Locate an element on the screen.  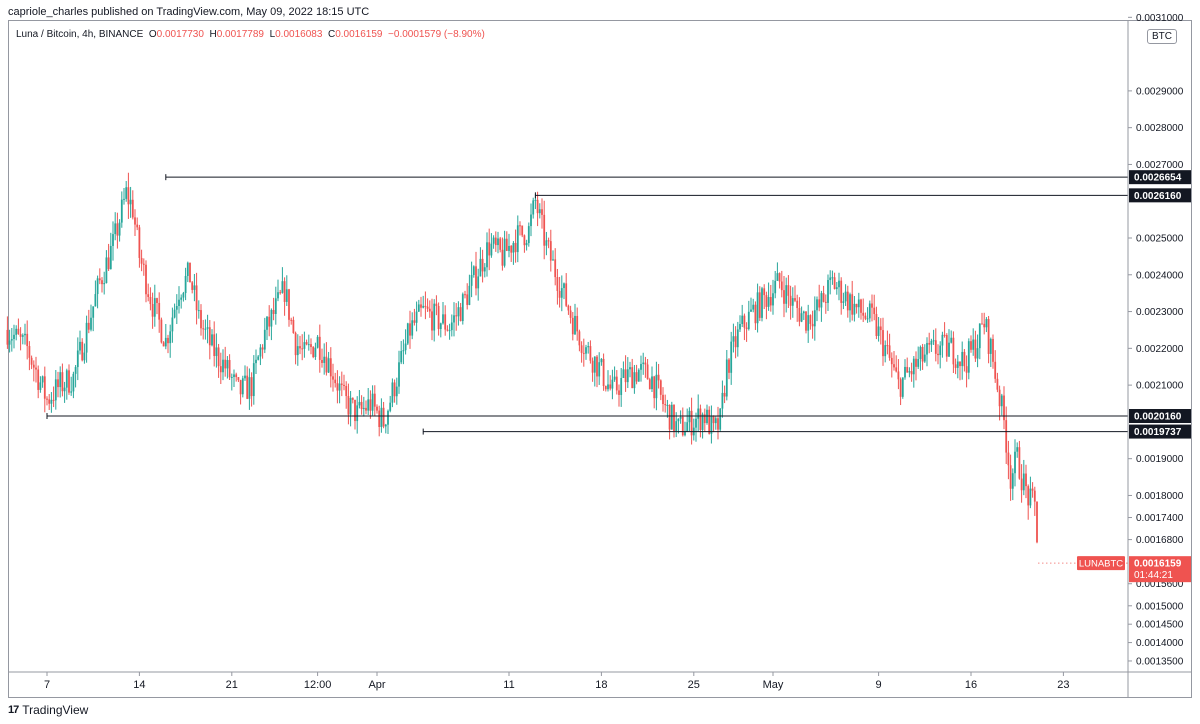
level-price-label: 0.0019737 is located at coordinates (1158, 432).